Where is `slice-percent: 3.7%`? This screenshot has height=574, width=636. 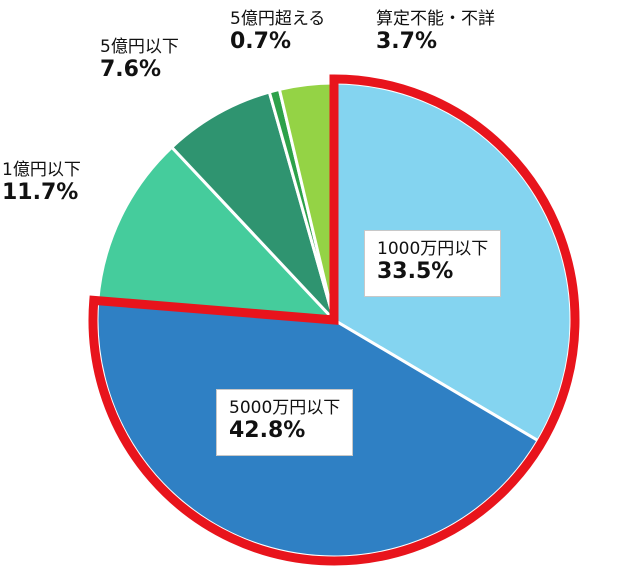 slice-percent: 3.7% is located at coordinates (407, 42).